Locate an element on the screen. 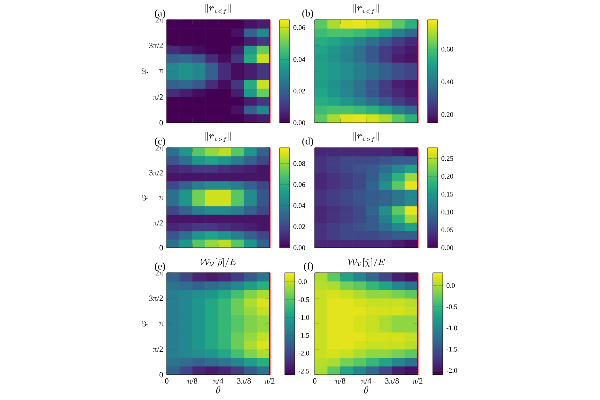 The height and width of the screenshot is (400, 600). text: (a) is located at coordinates (160, 14).